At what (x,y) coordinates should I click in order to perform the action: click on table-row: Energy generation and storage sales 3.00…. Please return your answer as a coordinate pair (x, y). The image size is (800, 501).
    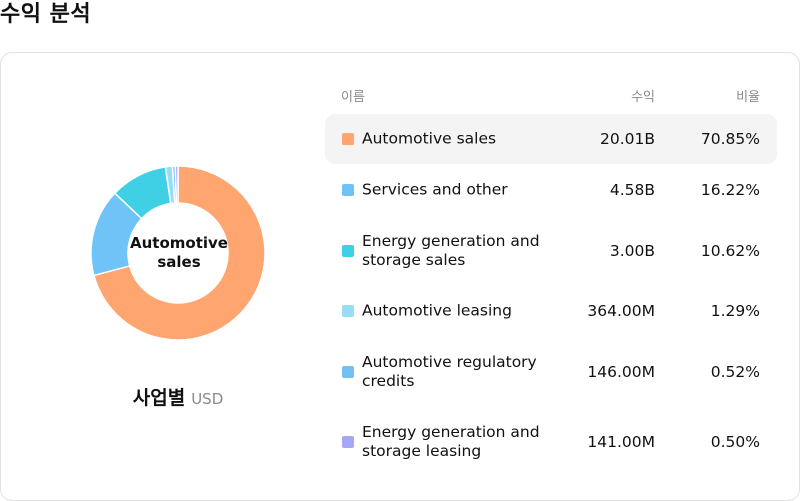
    Looking at the image, I should click on (551, 251).